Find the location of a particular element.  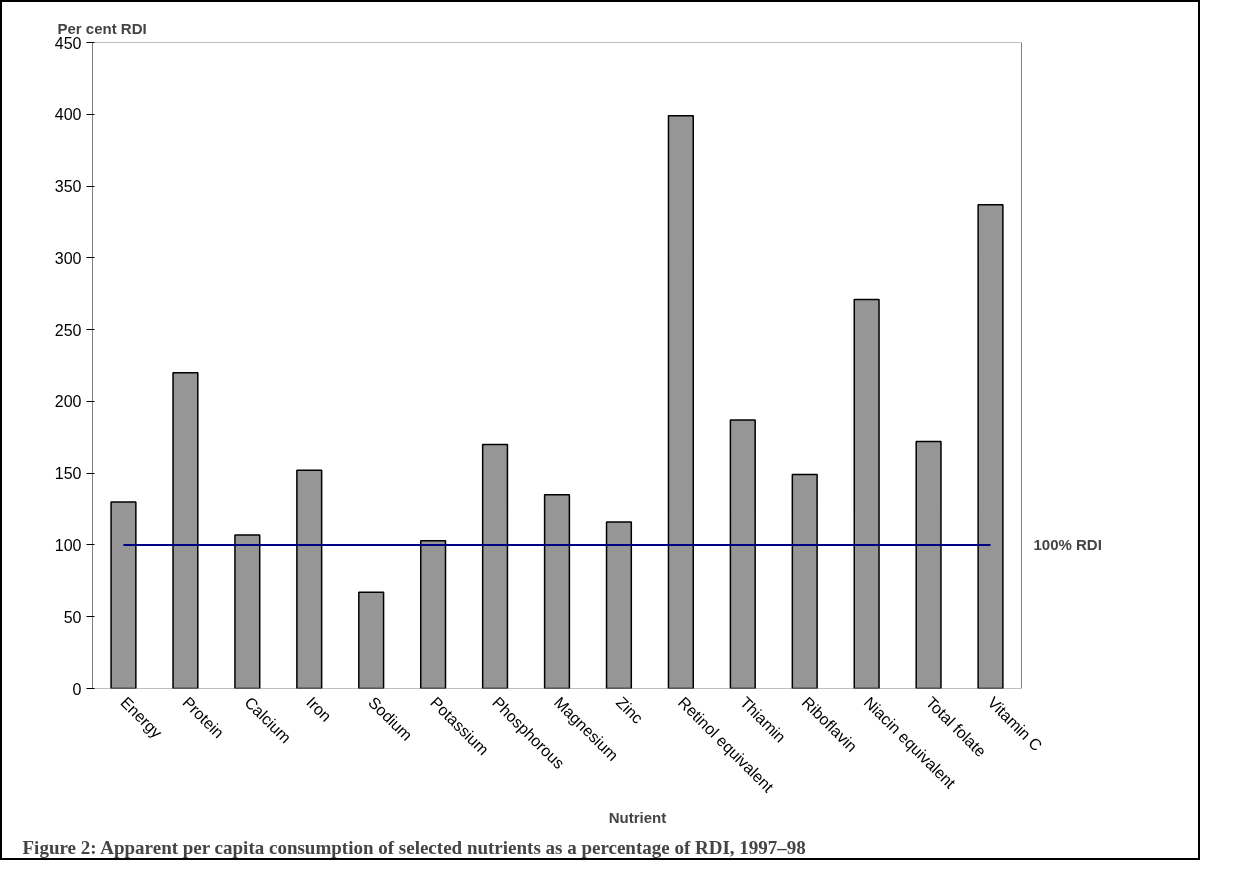

y-tick-label: 100 is located at coordinates (68, 545).